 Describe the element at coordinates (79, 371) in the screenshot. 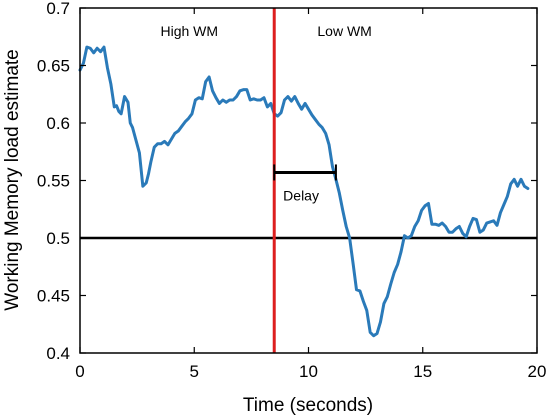

I see `x-tick-label: 0` at that location.